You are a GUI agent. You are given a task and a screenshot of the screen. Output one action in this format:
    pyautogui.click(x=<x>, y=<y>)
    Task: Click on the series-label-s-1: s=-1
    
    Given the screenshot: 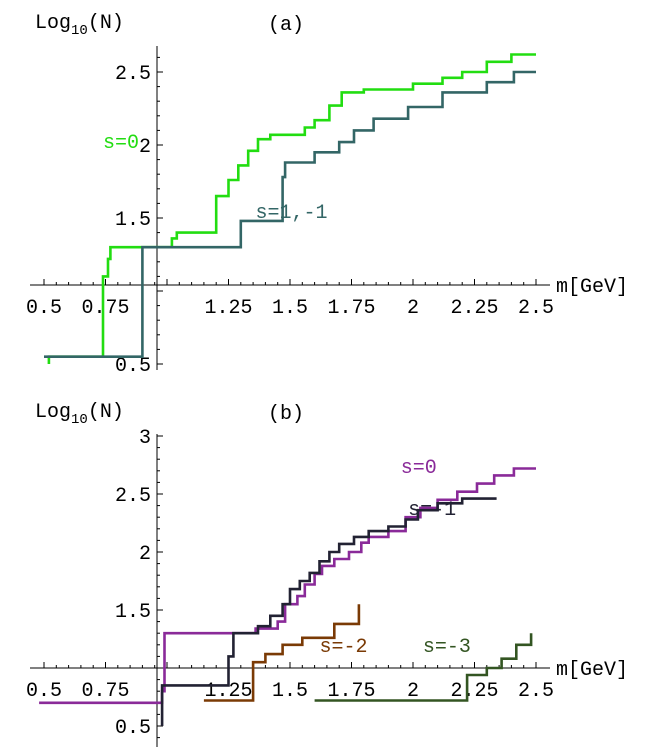 What is the action you would take?
    pyautogui.click(x=432, y=510)
    